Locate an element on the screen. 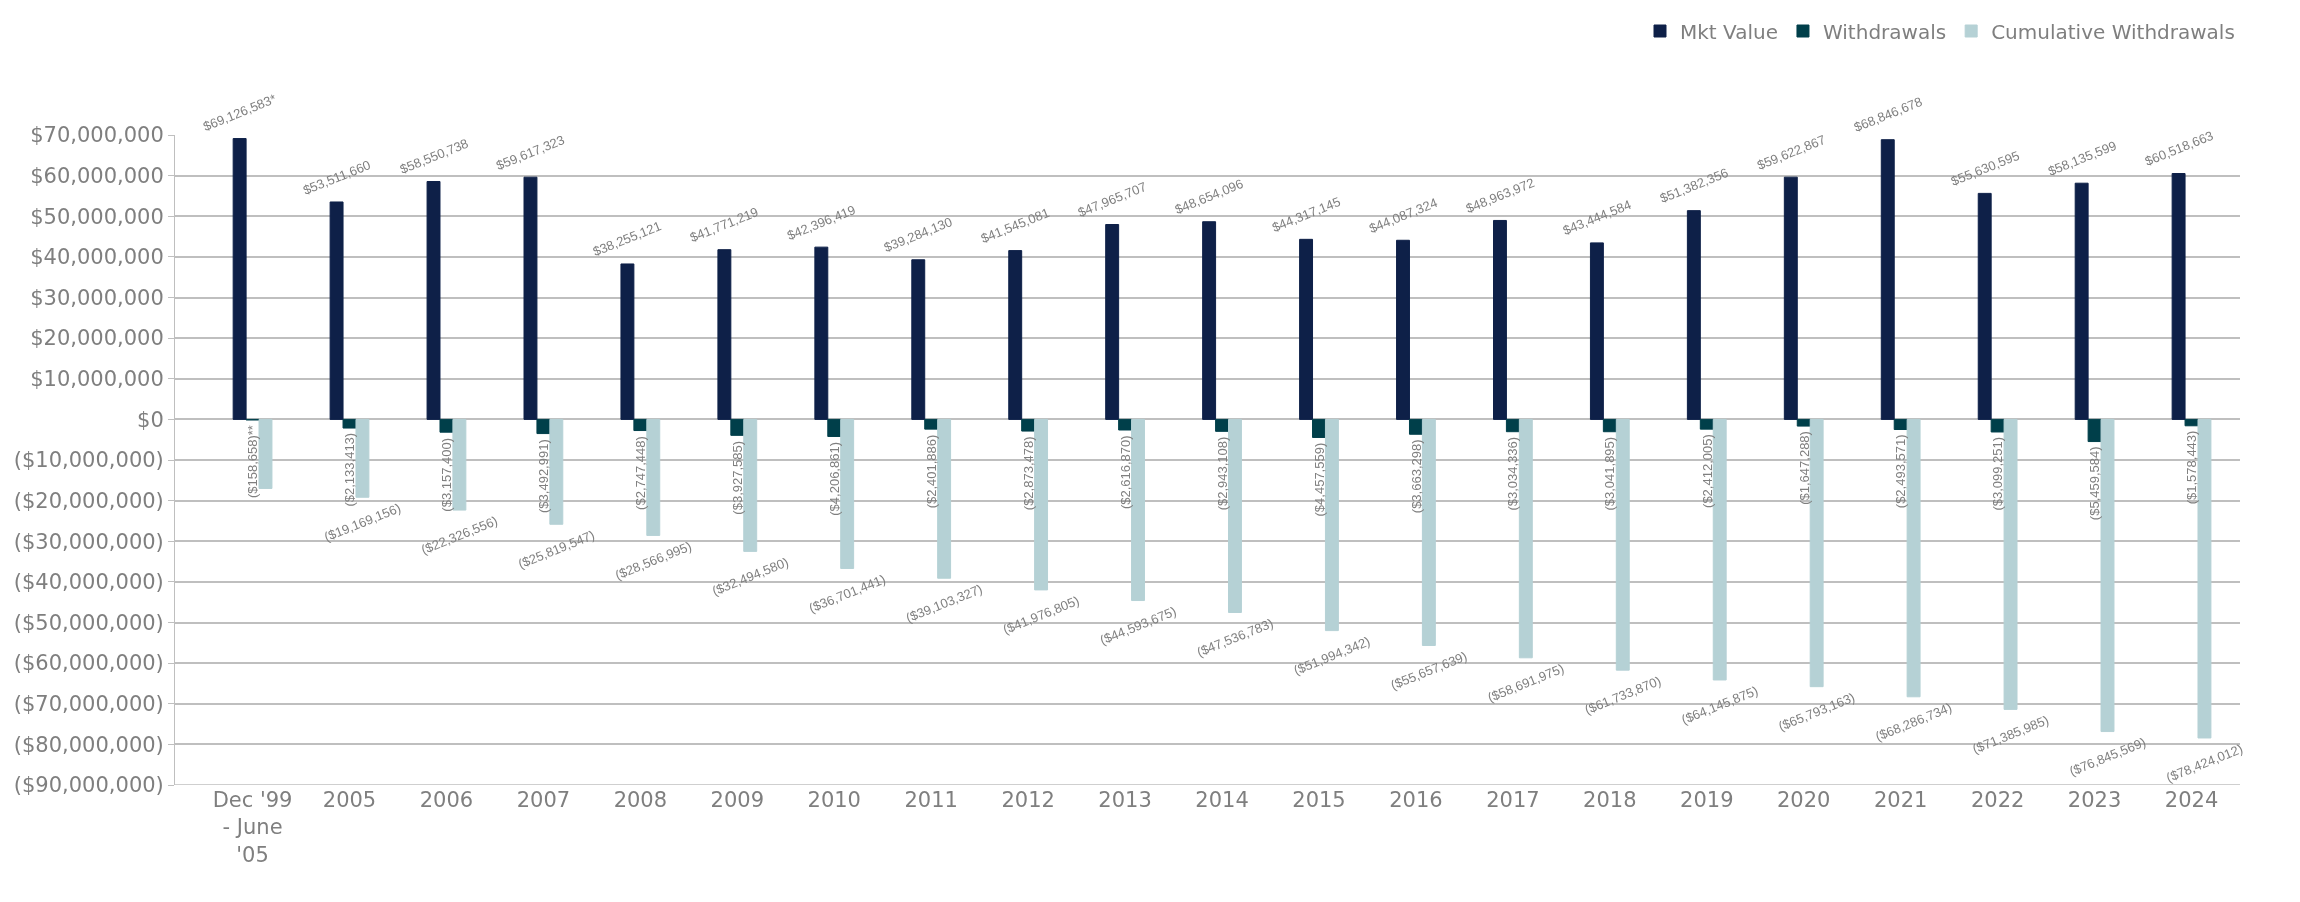 The image size is (2300, 902). data-label: ($3,492,991) is located at coordinates (543, 476).